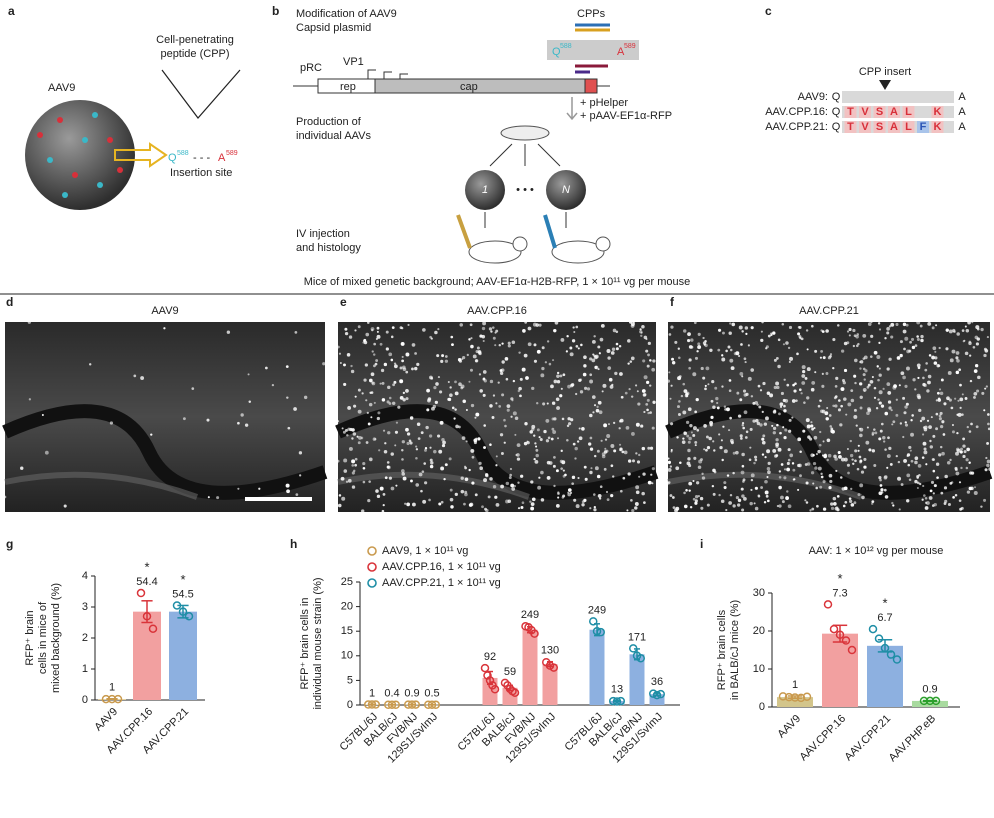  What do you see at coordinates (347, 607) in the screenshot?
I see `y-tick-label: 20` at bounding box center [347, 607].